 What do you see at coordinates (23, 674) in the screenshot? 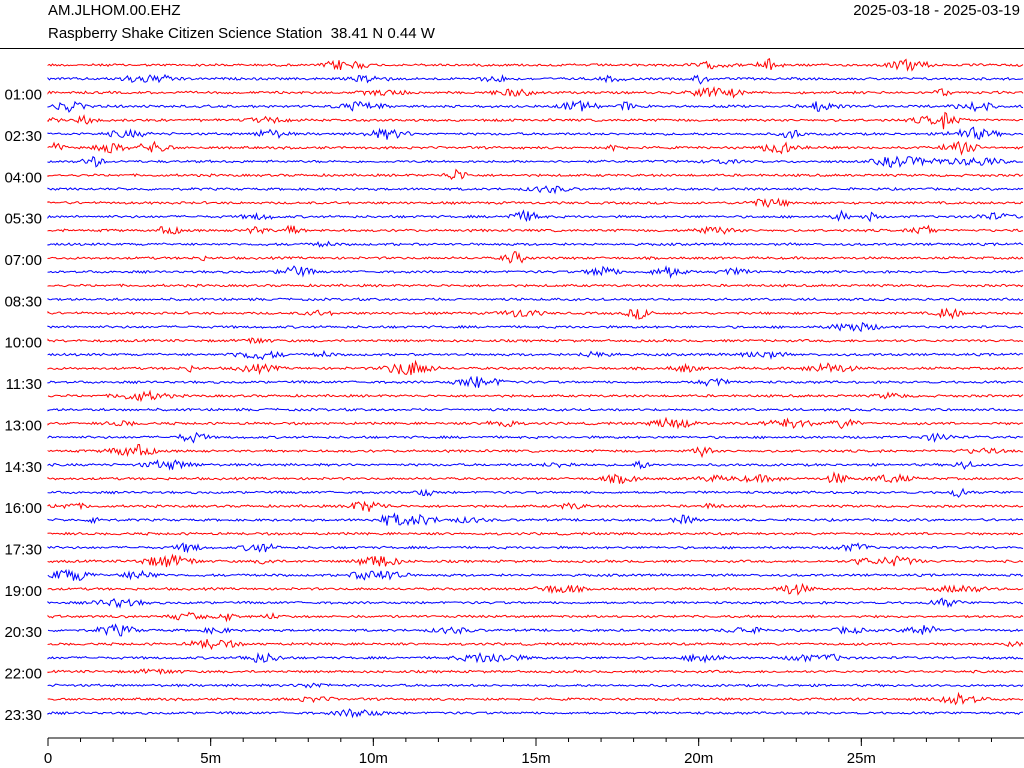
I see `y-tick-label: 22:00` at bounding box center [23, 674].